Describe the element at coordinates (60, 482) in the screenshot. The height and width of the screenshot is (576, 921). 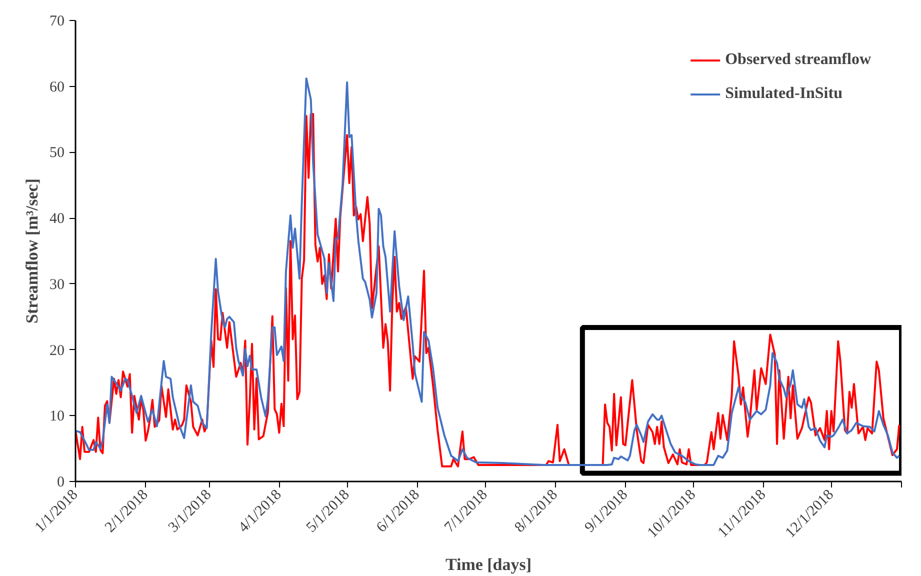
I see `y-tick-label: 0` at that location.